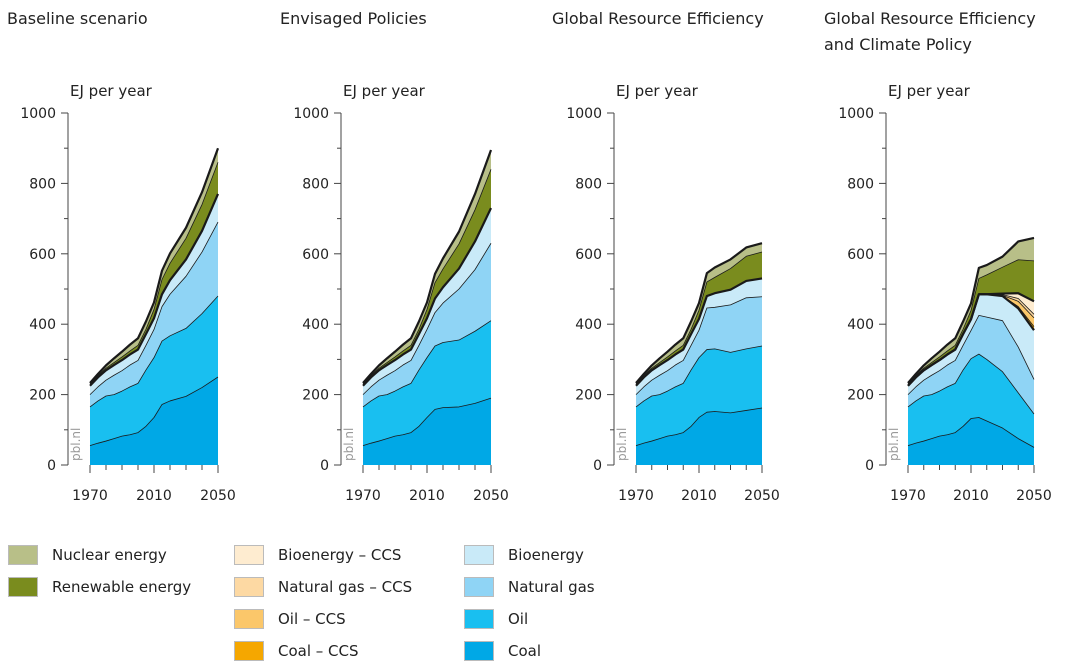 The height and width of the screenshot is (665, 1067). I want to click on chart-title: Envisaged Policies, so click(353, 18).